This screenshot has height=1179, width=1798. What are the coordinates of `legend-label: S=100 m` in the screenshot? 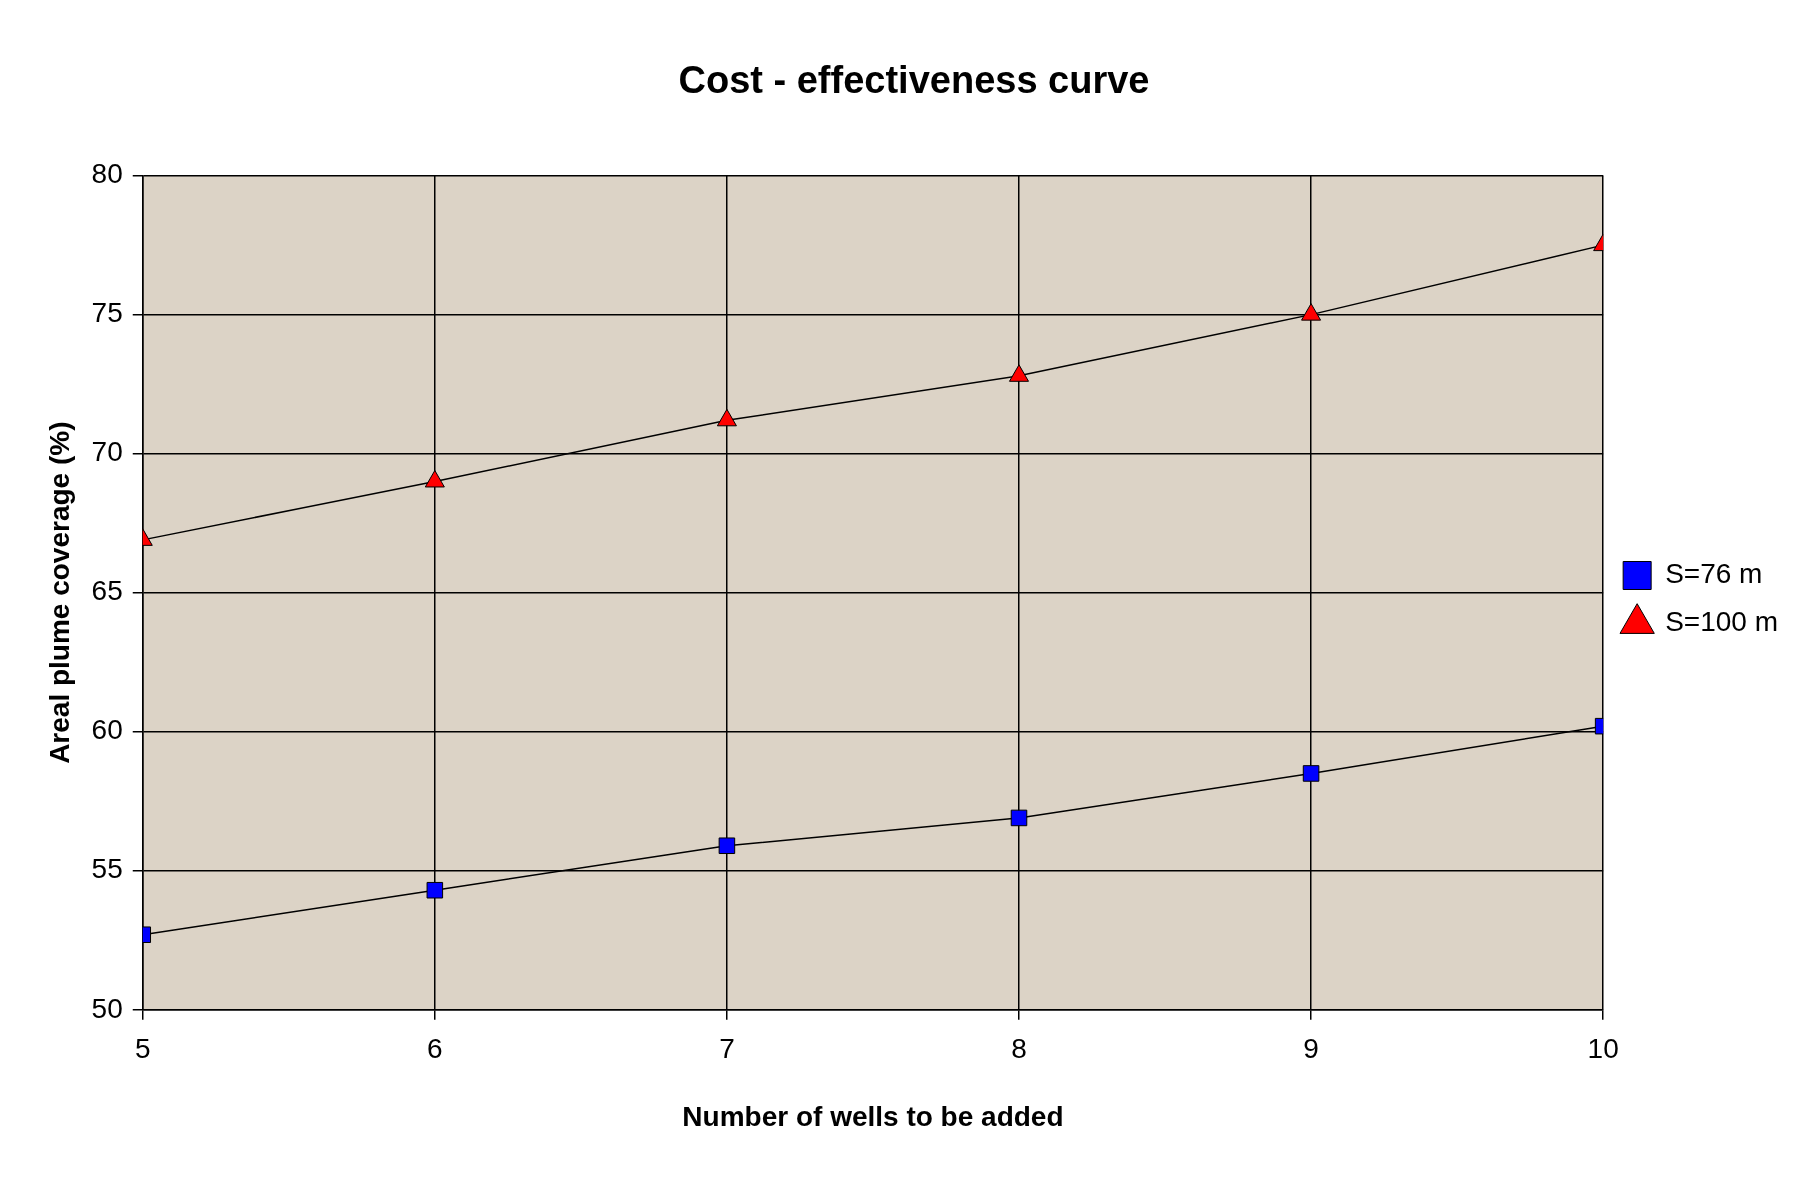 It's located at (1722, 622).